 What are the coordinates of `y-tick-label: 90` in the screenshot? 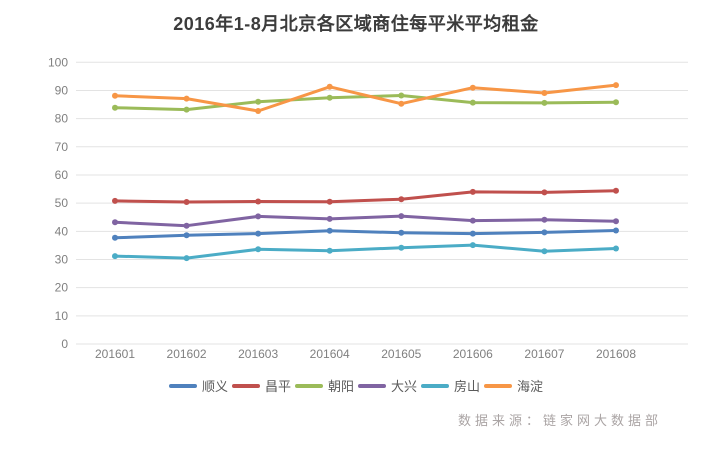 It's located at (62, 90).